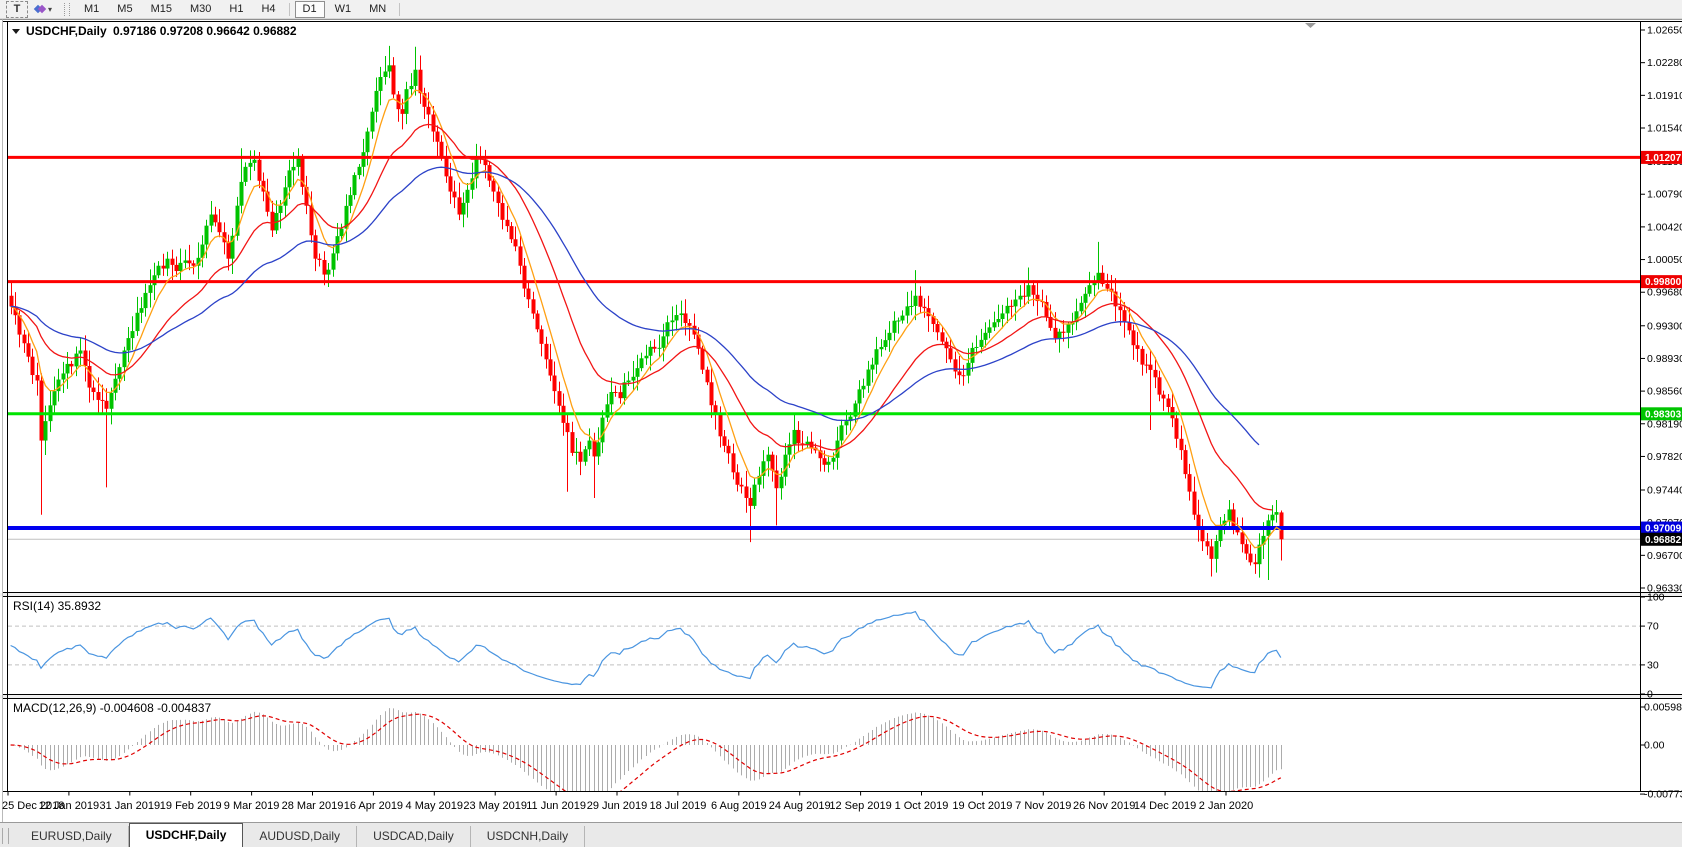  I want to click on macd-signal-line, so click(646, 752).